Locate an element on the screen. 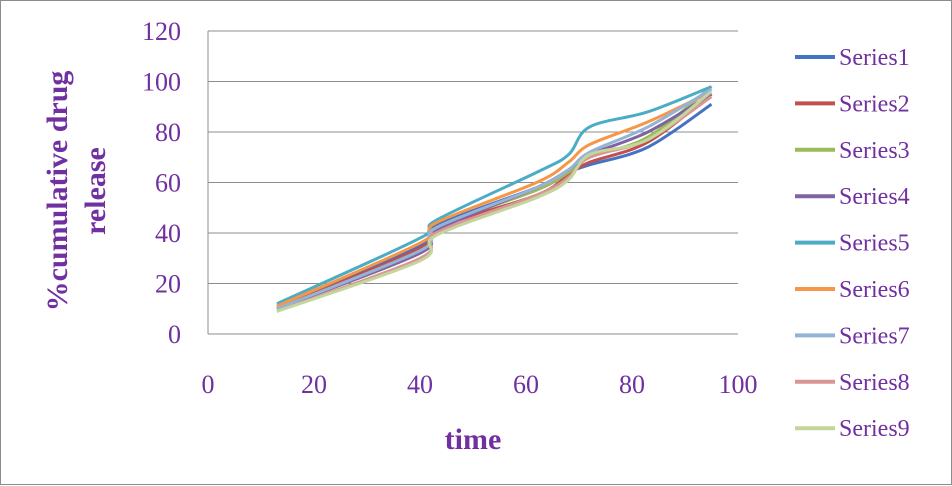 Image resolution: width=952 pixels, height=486 pixels. legend-label: Series7 is located at coordinates (874, 336).